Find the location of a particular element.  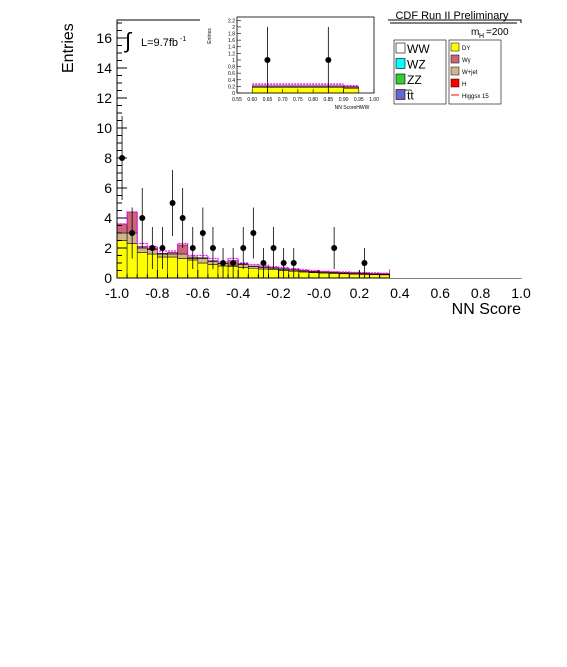

legend-label: ZZ is located at coordinates (414, 80).